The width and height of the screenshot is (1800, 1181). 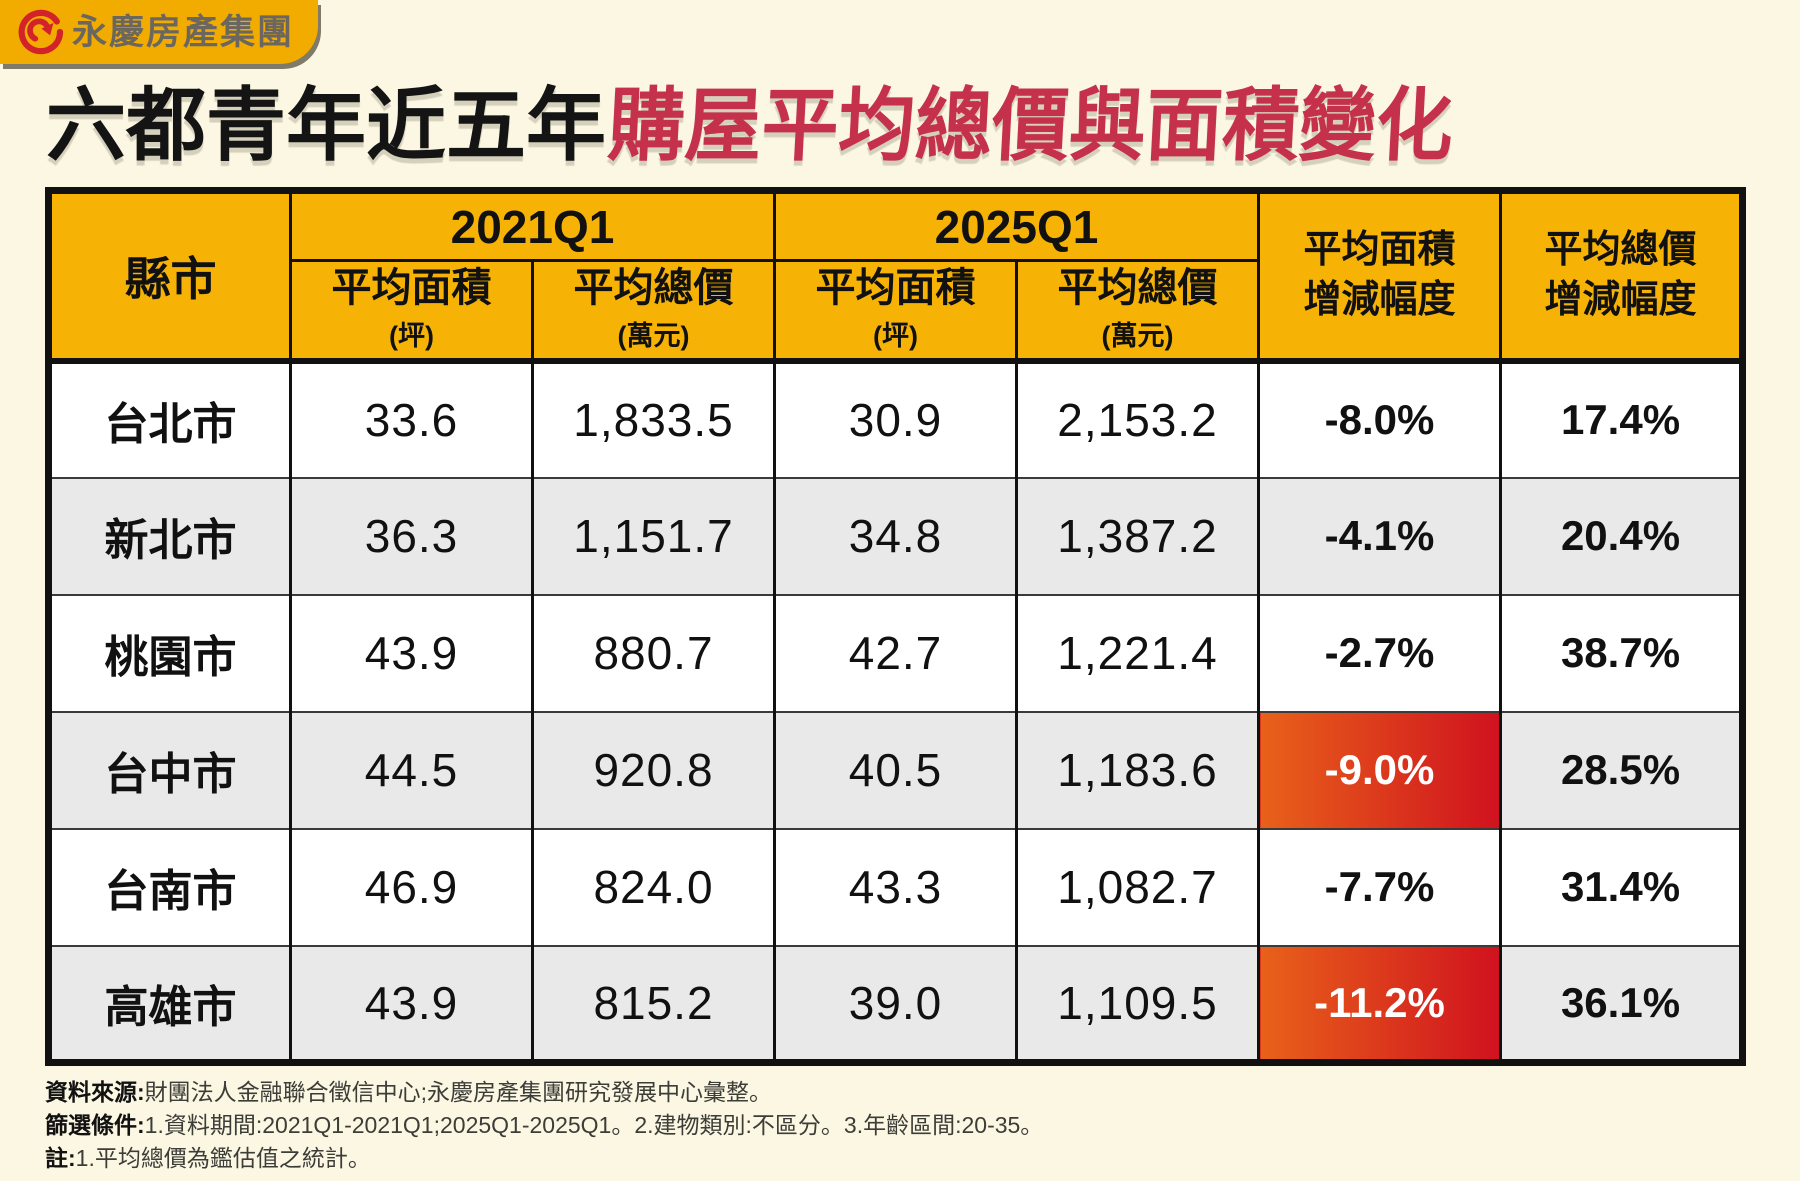 I want to click on area-change-cell-highlighted: -9.0%, so click(x=1379, y=770).